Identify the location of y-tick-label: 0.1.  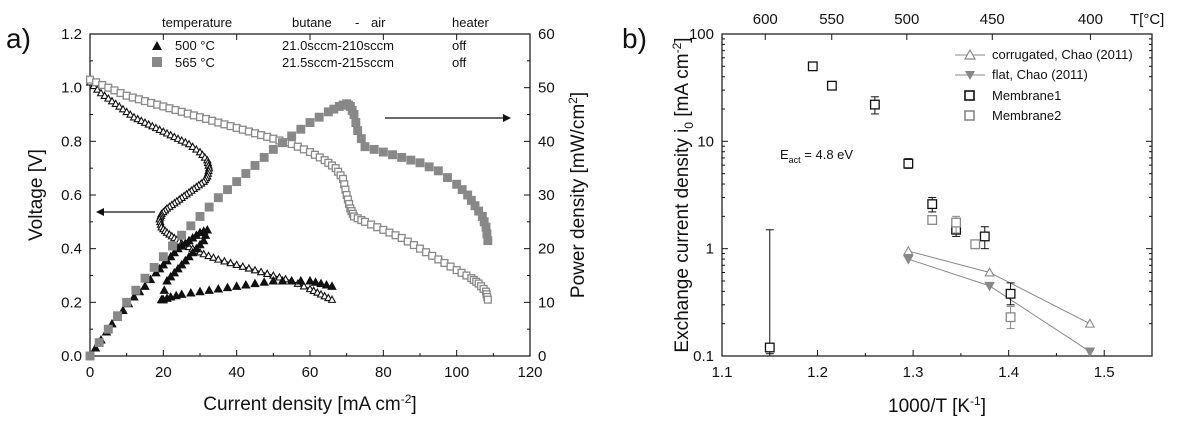
(703, 356).